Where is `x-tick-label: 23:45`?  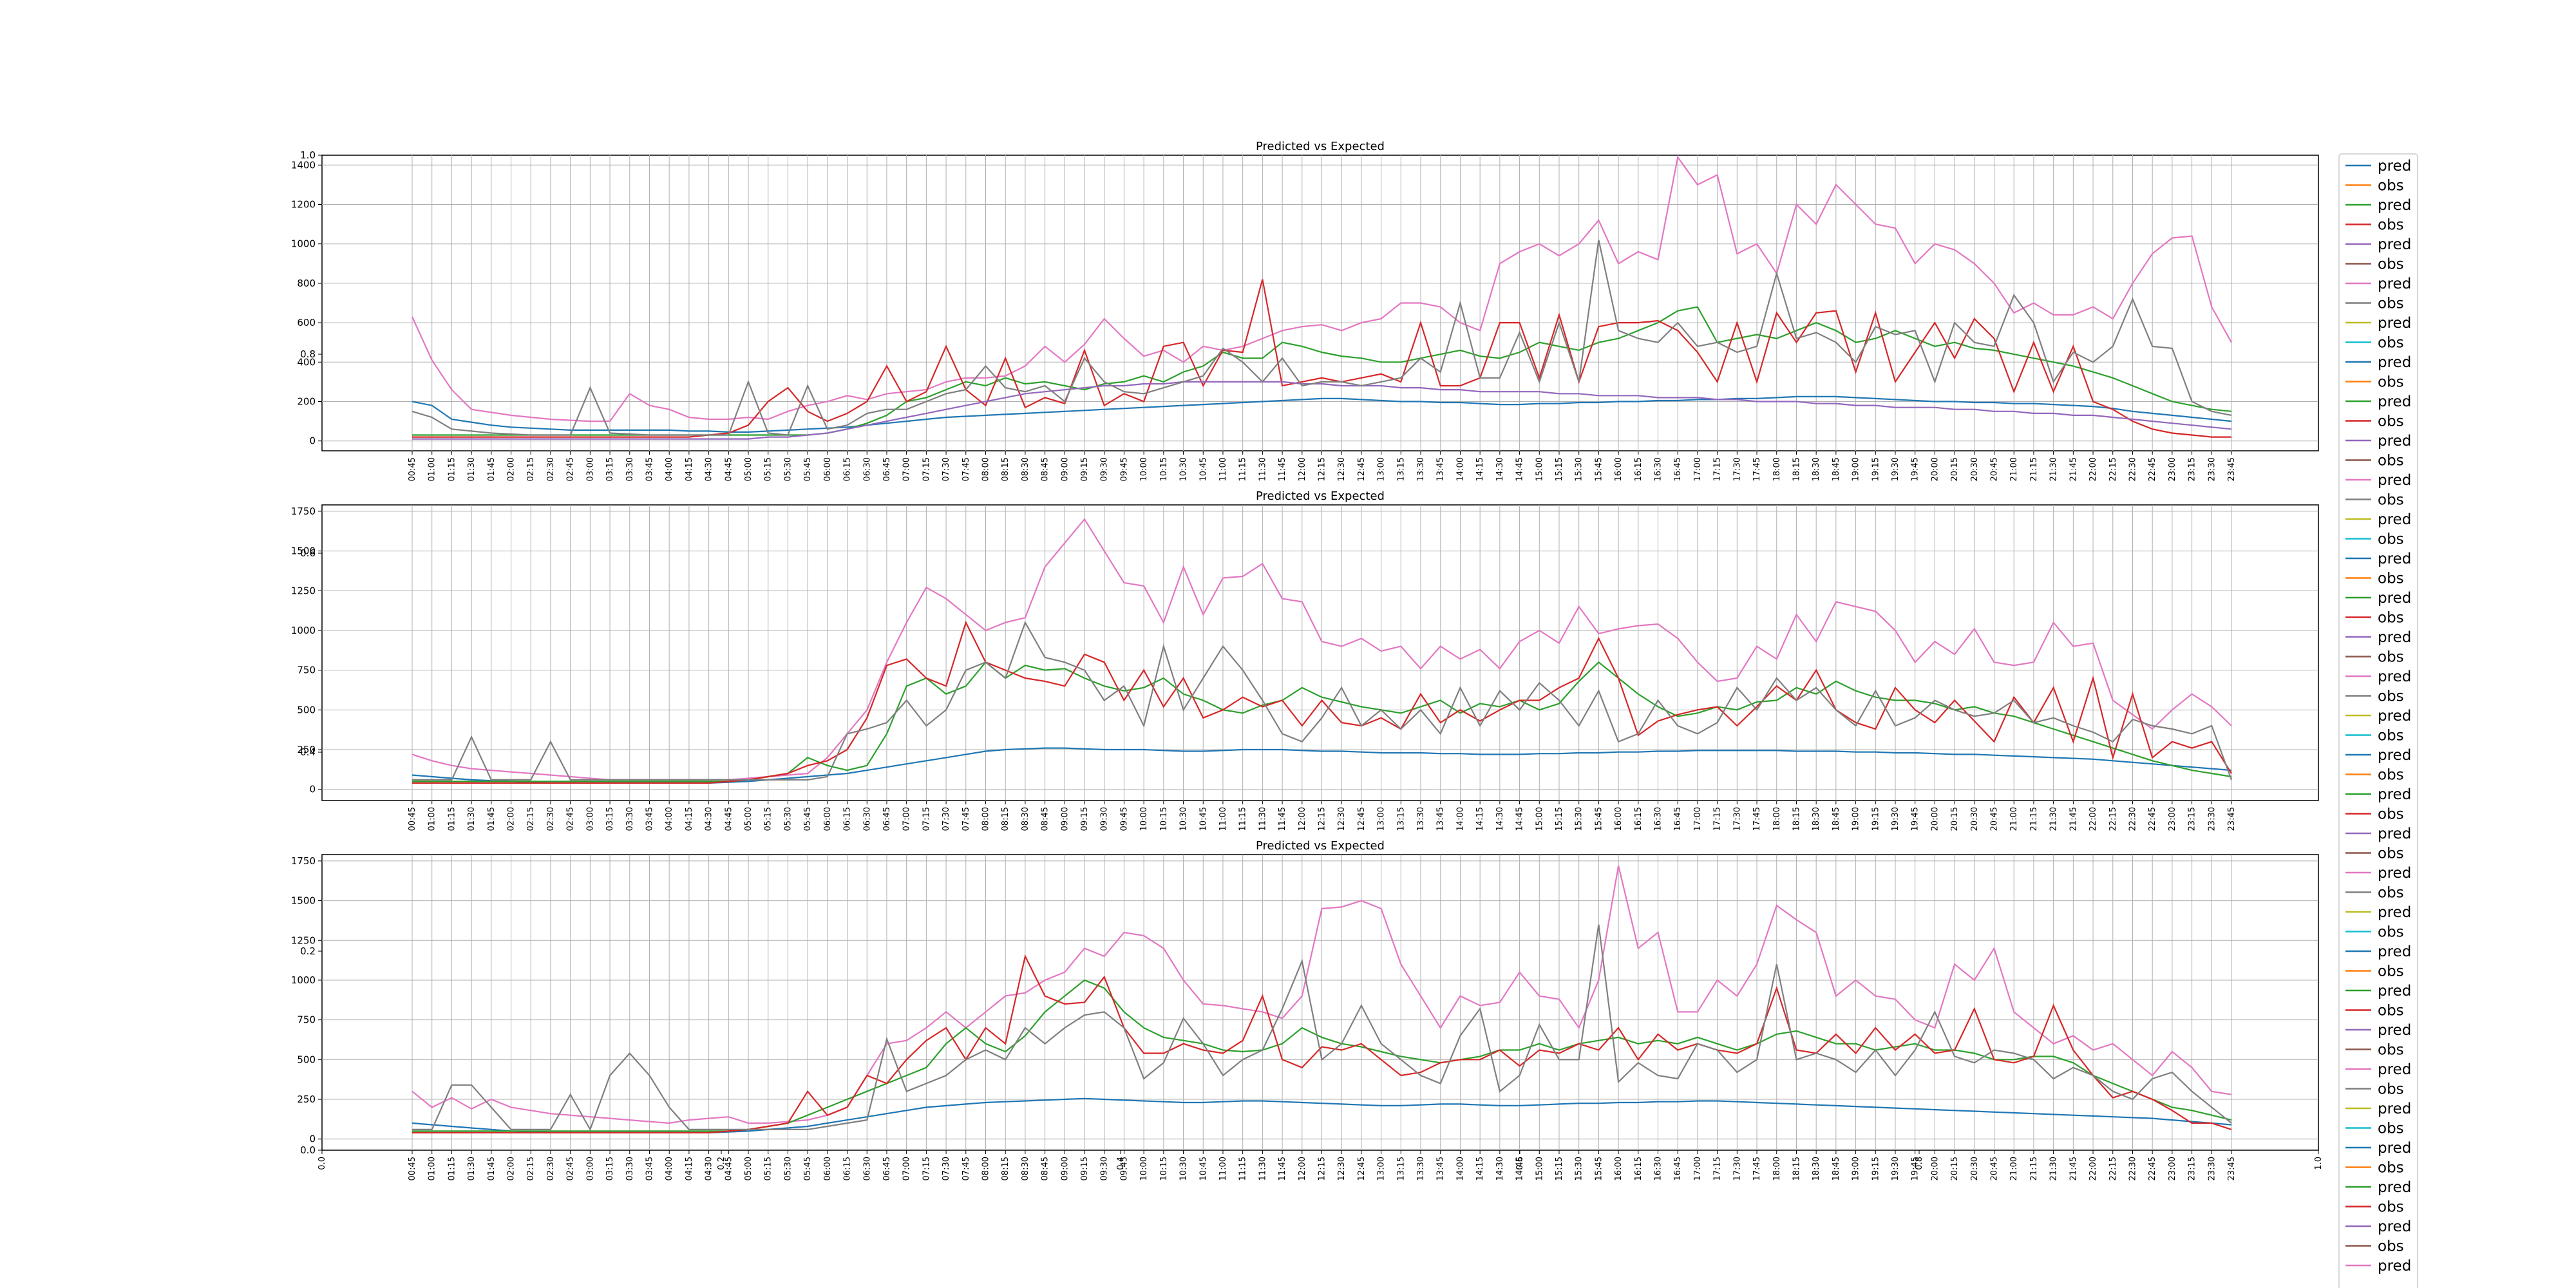 x-tick-label: 23:45 is located at coordinates (2232, 819).